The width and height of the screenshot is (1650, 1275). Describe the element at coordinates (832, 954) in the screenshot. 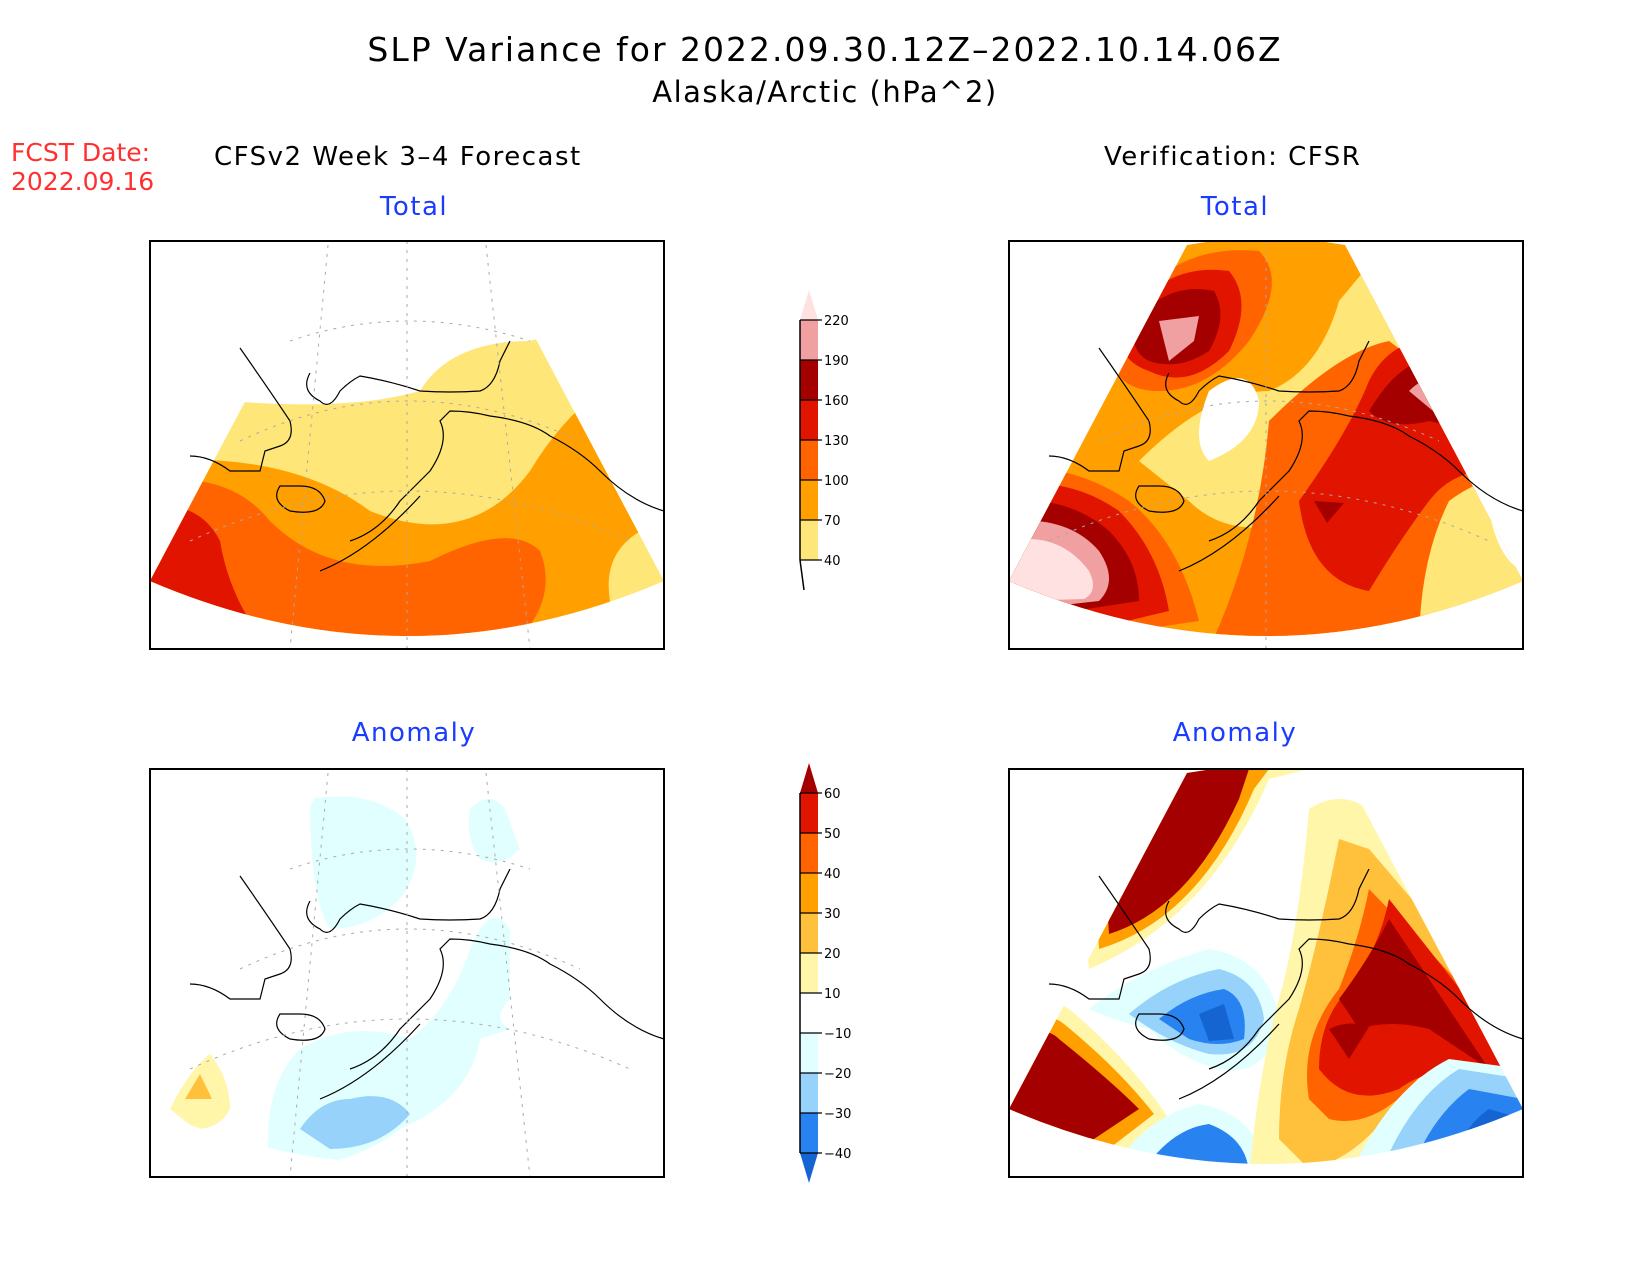

I see `colorbar-label: 20` at that location.